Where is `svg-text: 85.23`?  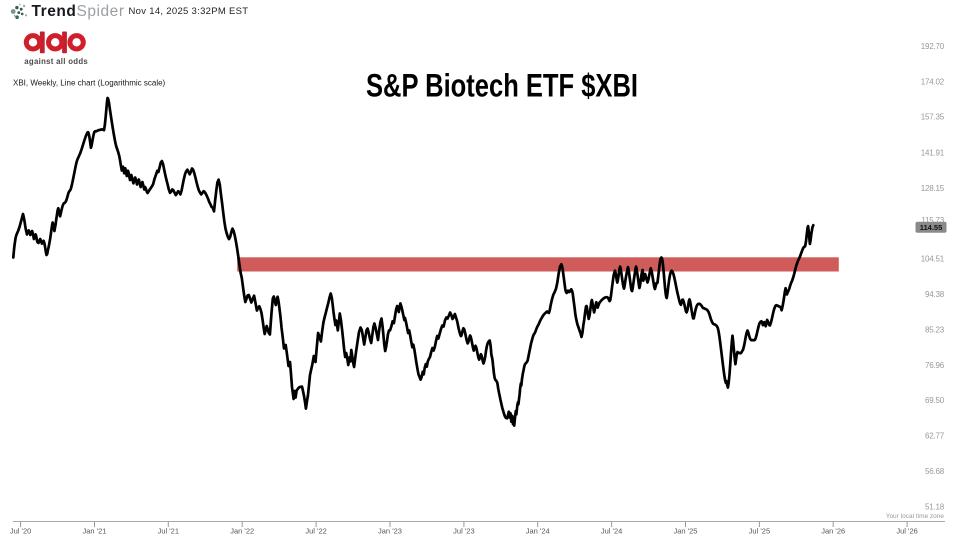
svg-text: 85.23 is located at coordinates (935, 329).